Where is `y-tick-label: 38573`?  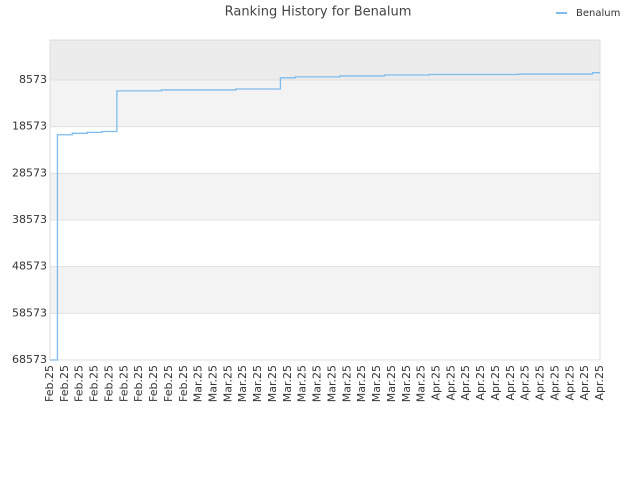
y-tick-label: 38573 is located at coordinates (29, 219).